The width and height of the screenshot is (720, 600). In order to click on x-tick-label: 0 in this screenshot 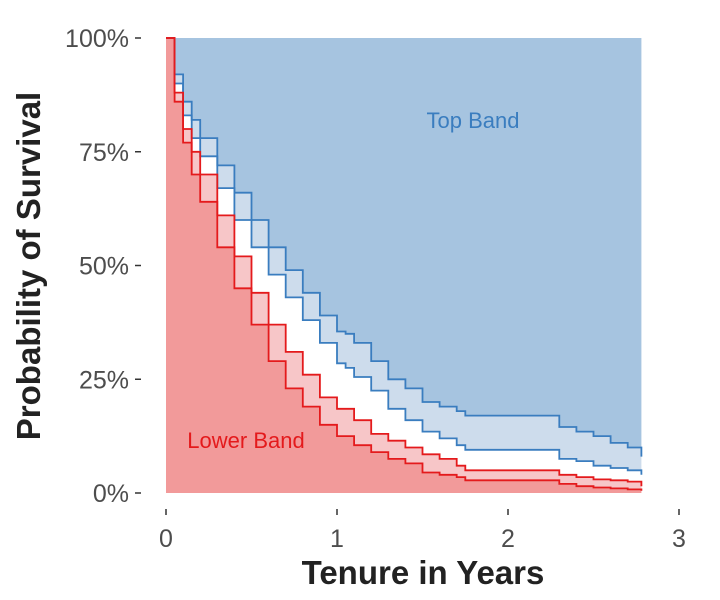, I will do `click(166, 539)`.